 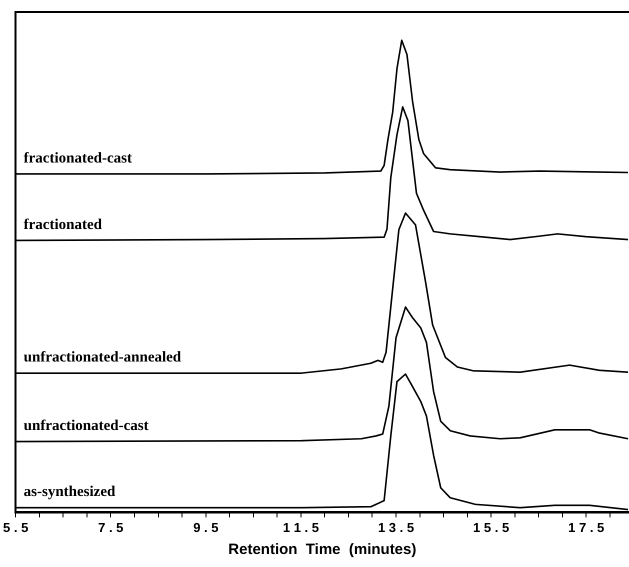 I want to click on x-axis-title: Retention Time (minutes), so click(x=322, y=549).